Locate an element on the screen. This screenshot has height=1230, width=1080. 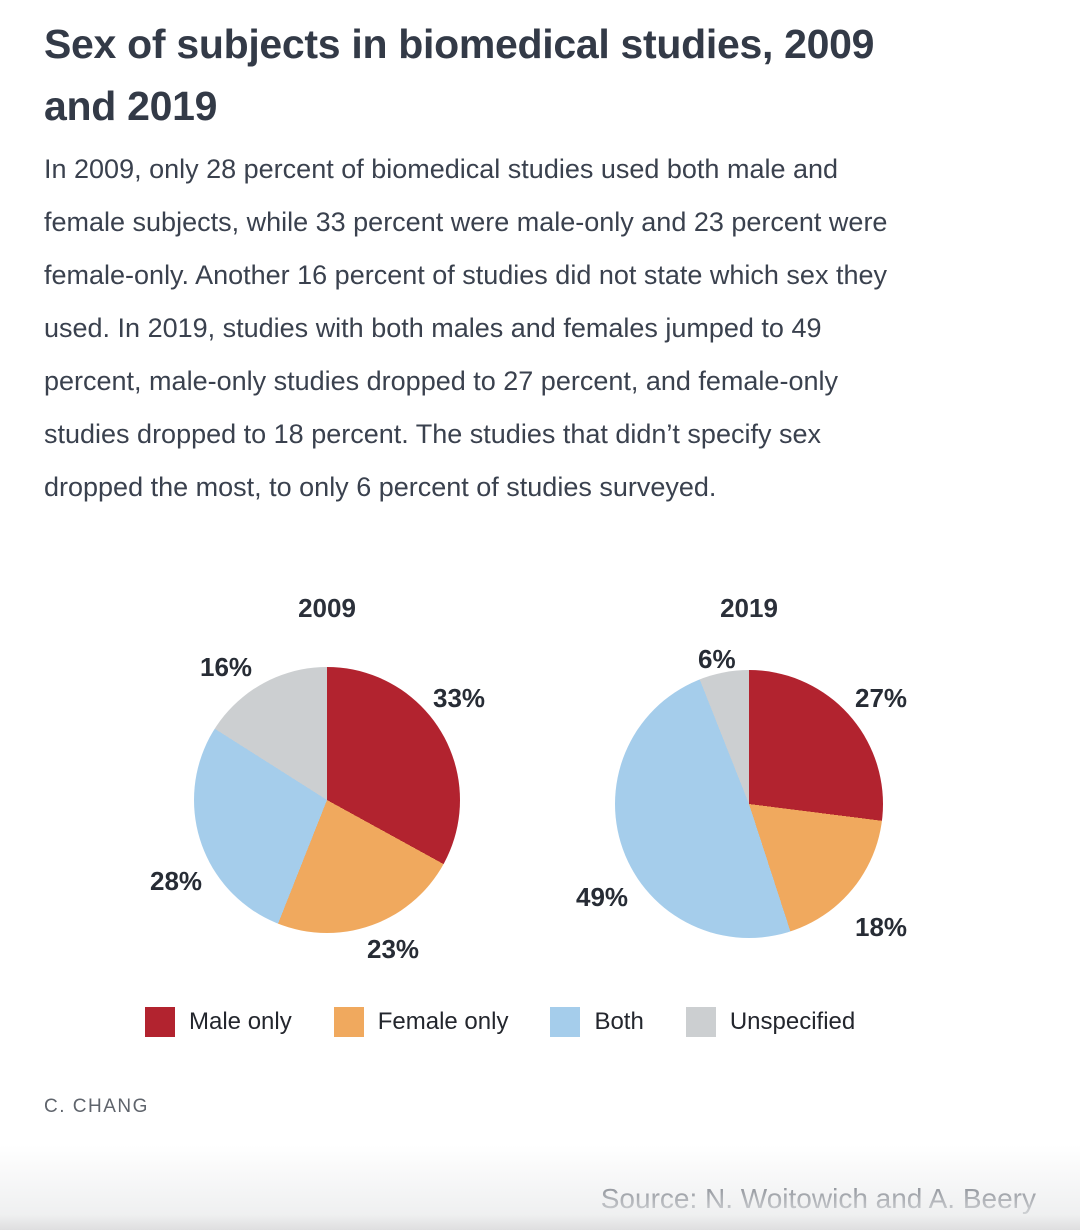
chart-title-2019: 2019 is located at coordinates (749, 608).